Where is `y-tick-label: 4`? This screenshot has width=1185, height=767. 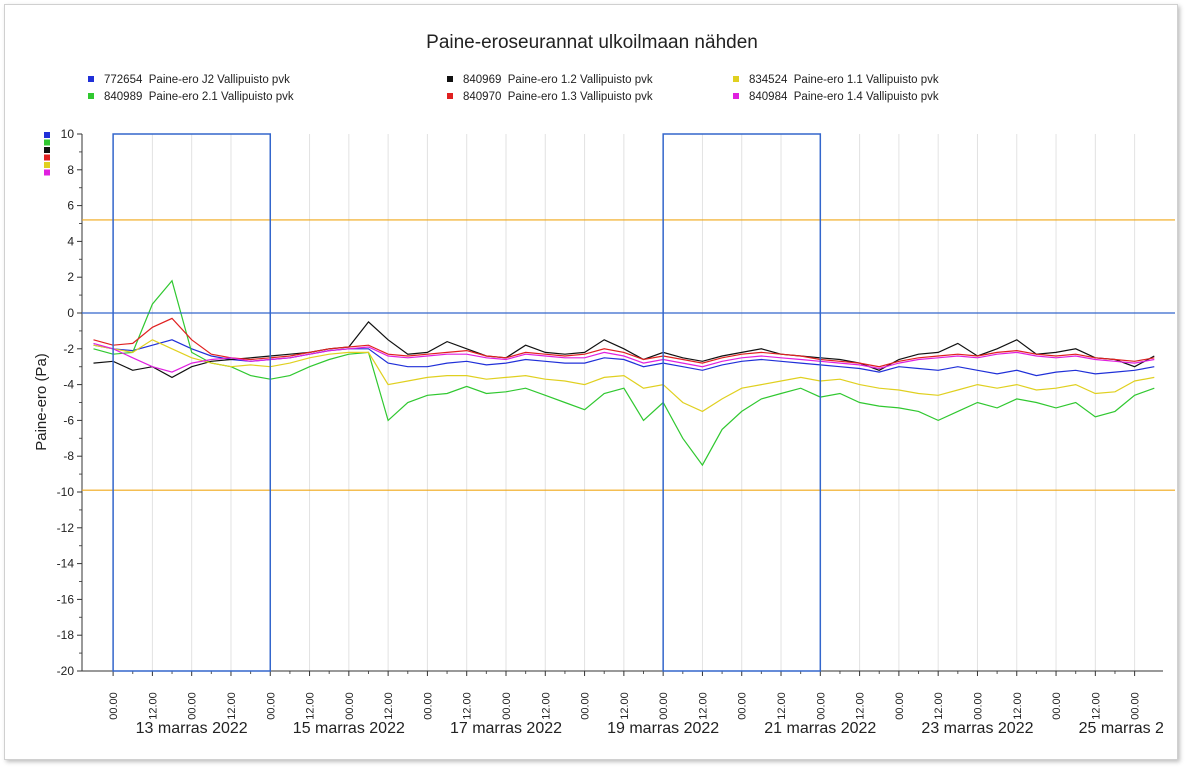 y-tick-label: 4 is located at coordinates (70, 241).